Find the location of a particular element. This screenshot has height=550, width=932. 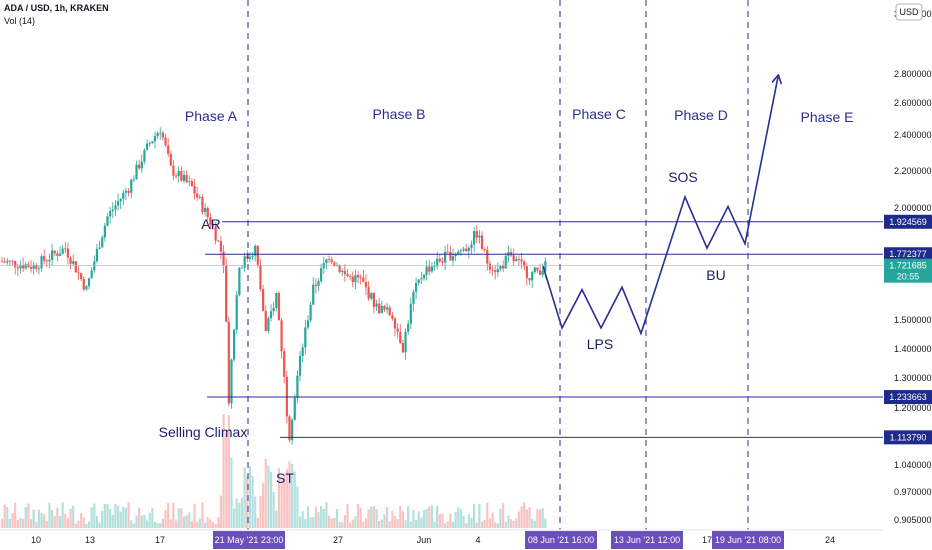

current-price-value: 1.721685 is located at coordinates (908, 266).